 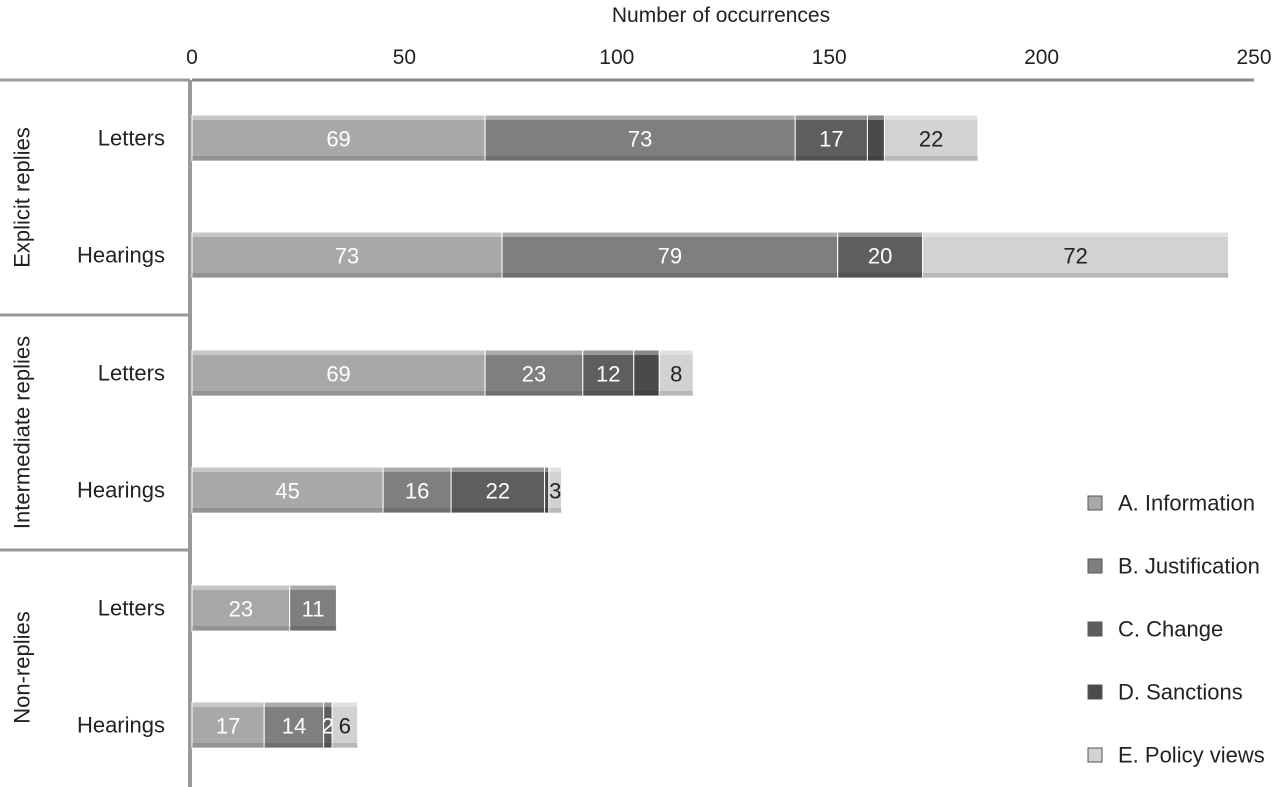 What do you see at coordinates (22, 432) in the screenshot?
I see `group-label: Intermediate replies` at bounding box center [22, 432].